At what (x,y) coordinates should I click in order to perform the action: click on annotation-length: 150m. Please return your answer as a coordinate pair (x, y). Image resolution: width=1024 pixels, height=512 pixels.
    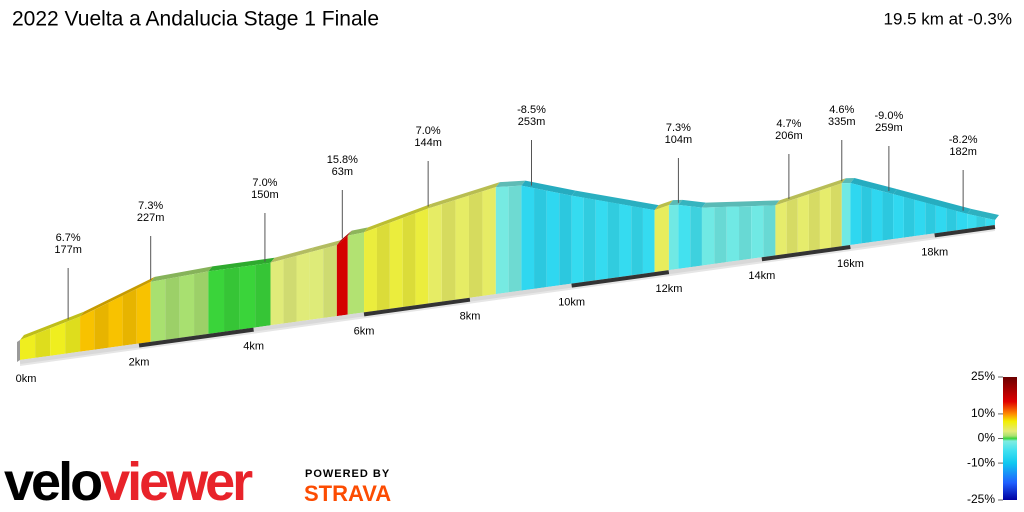
    Looking at the image, I should click on (265, 195).